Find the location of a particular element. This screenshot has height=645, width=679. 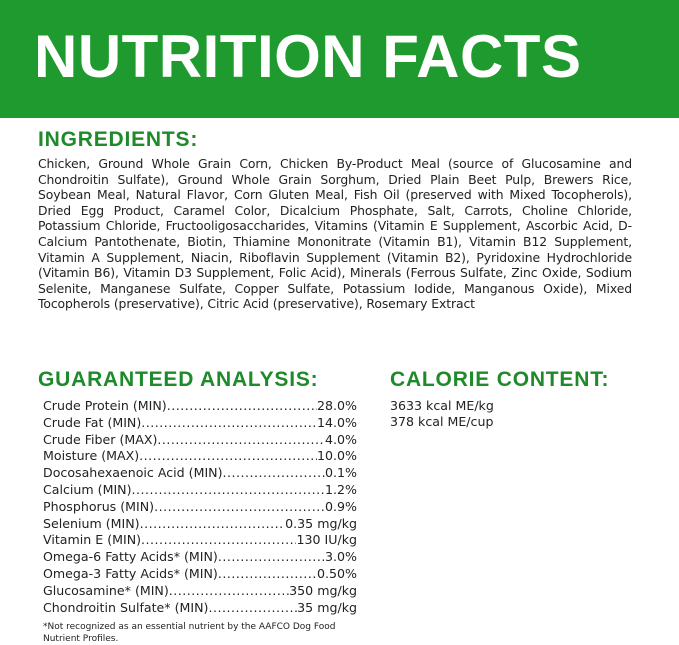

analysis-row: Crude Fat (MIN) 14.0% is located at coordinates (200, 423).